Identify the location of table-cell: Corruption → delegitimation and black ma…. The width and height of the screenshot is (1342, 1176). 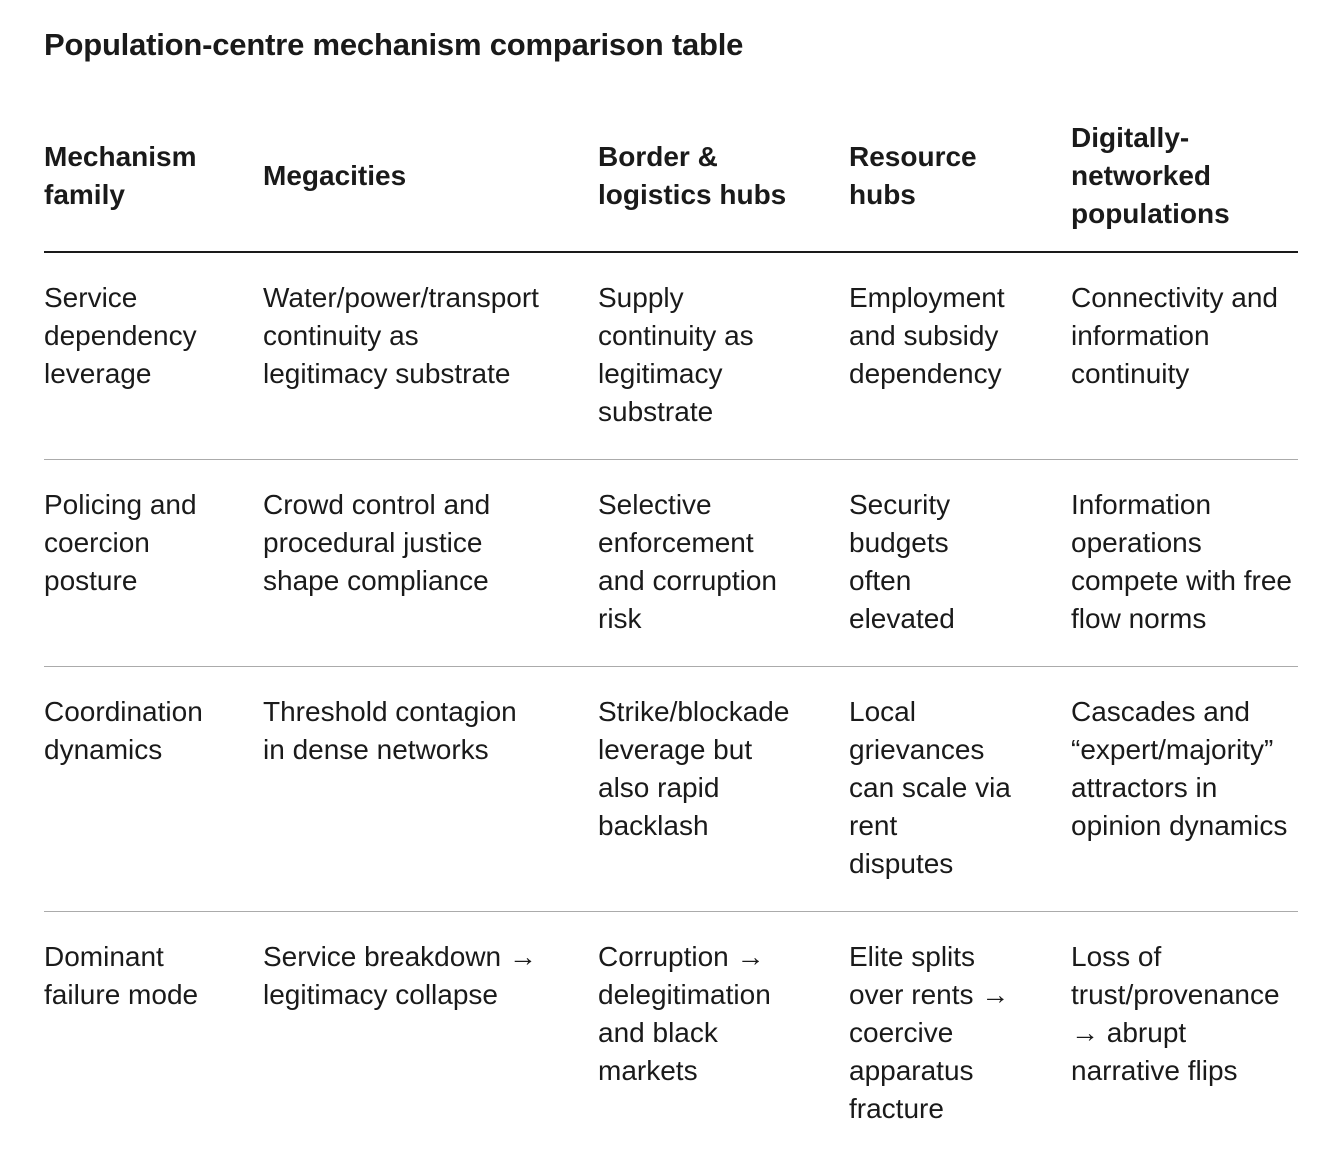
(723, 1033).